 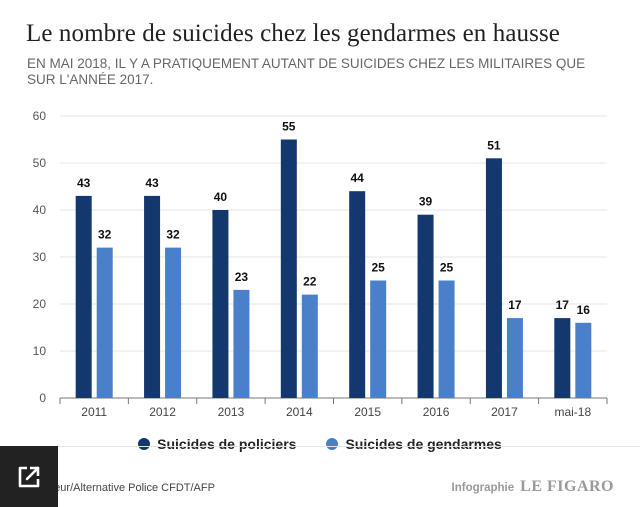 I want to click on y-tick-label: 20, so click(x=40, y=304).